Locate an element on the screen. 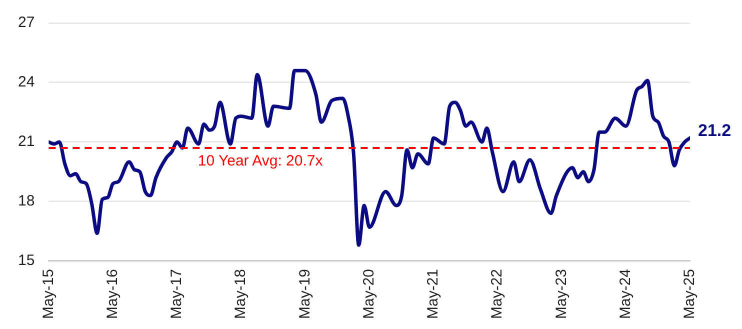  x-tick-label: May-21 is located at coordinates (433, 294).